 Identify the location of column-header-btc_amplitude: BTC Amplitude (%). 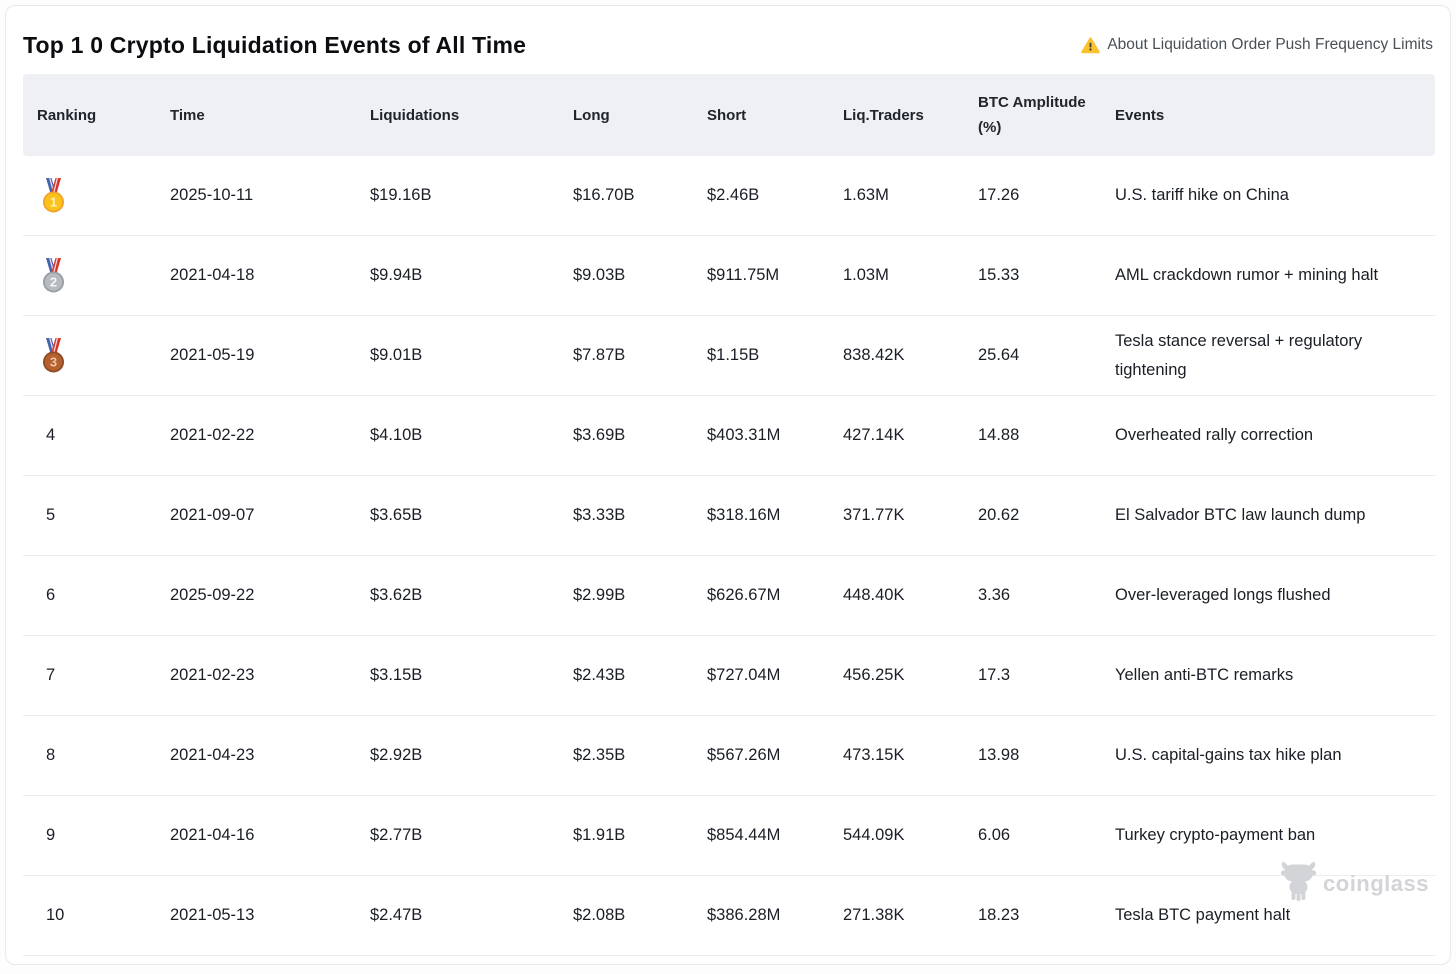
(1032, 115).